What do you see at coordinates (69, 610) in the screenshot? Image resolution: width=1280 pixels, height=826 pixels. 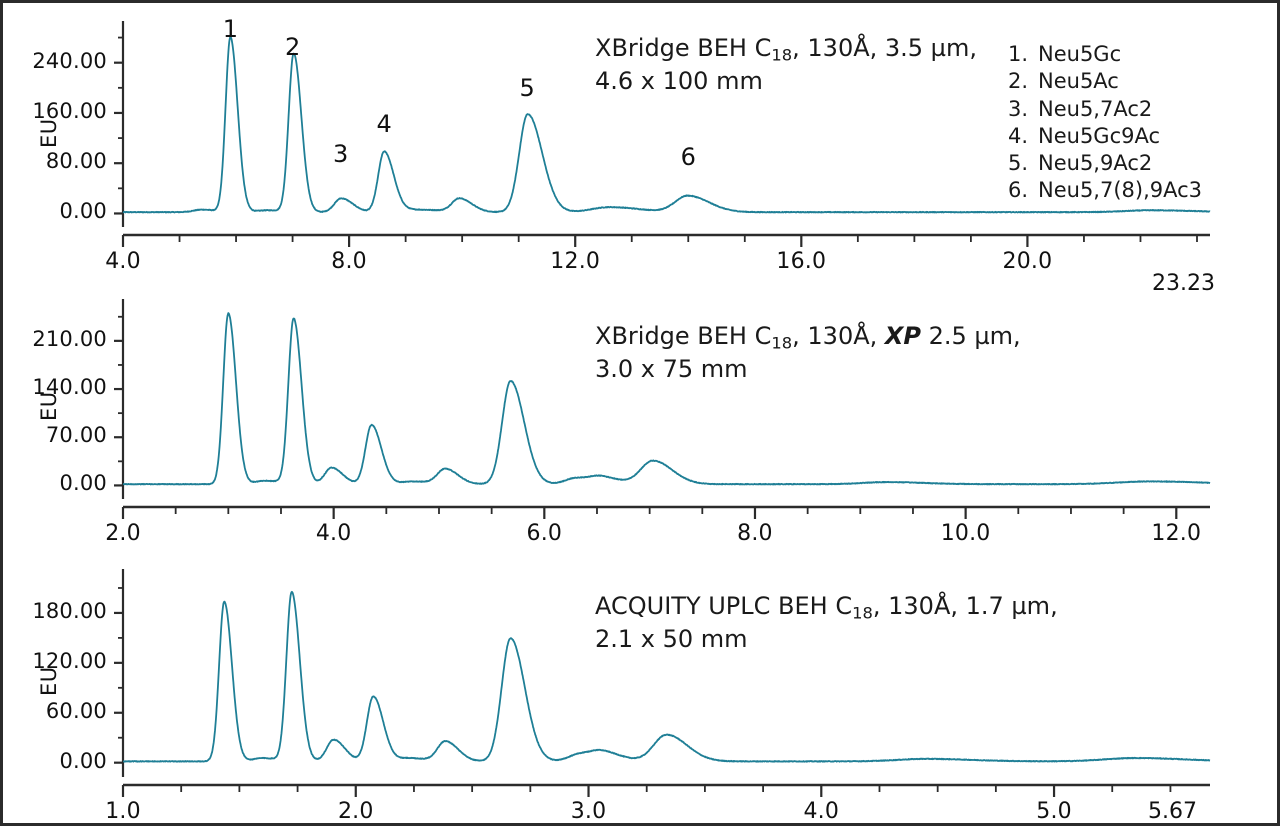 I see `y-tick-label: 180.00` at bounding box center [69, 610].